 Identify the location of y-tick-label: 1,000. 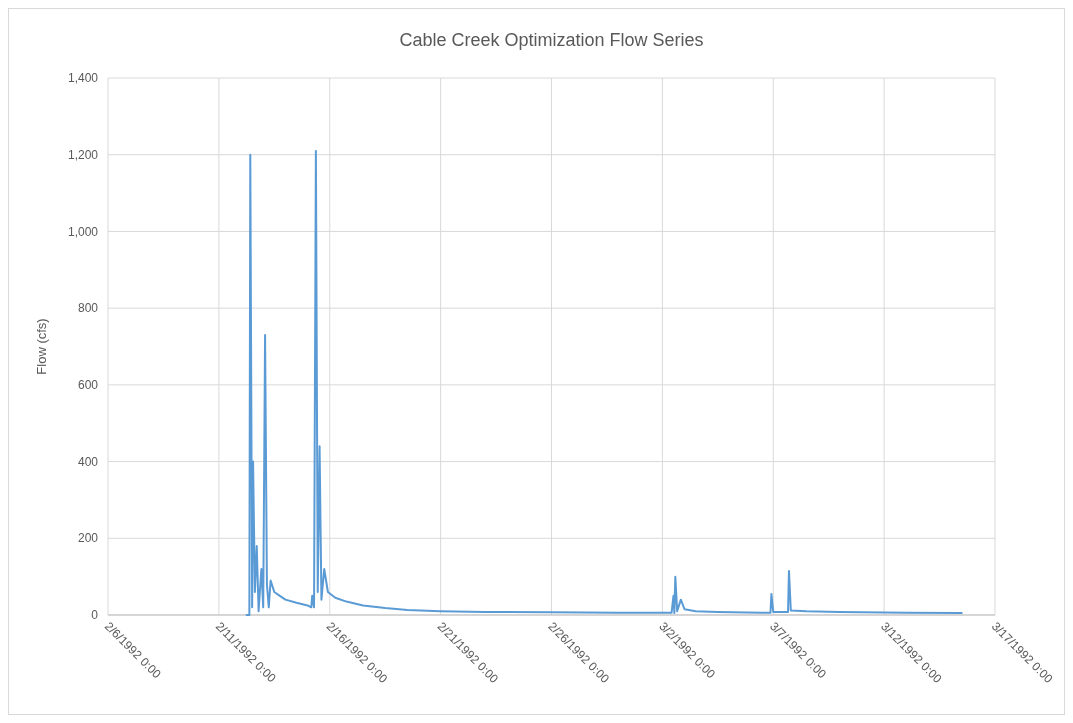
(83, 231).